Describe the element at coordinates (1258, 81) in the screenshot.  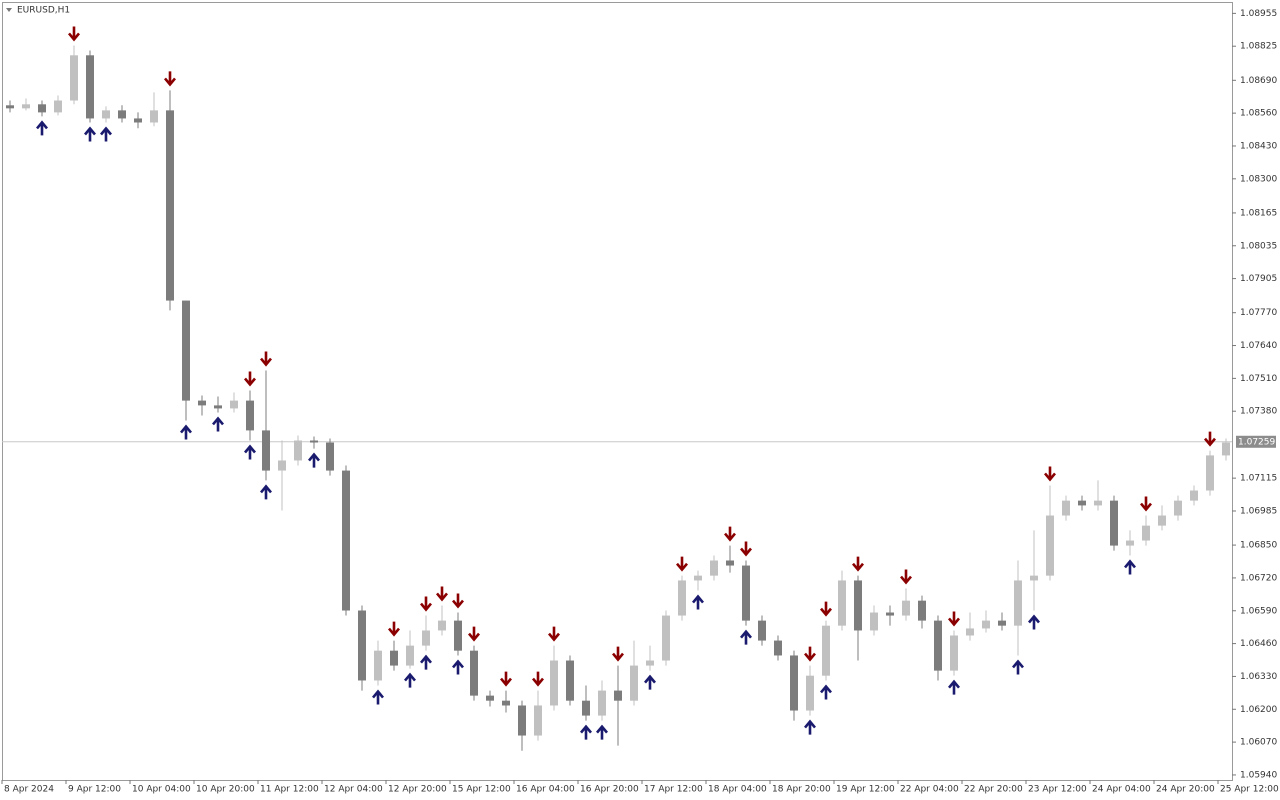
I see `y-tick-label: 1.08690` at that location.